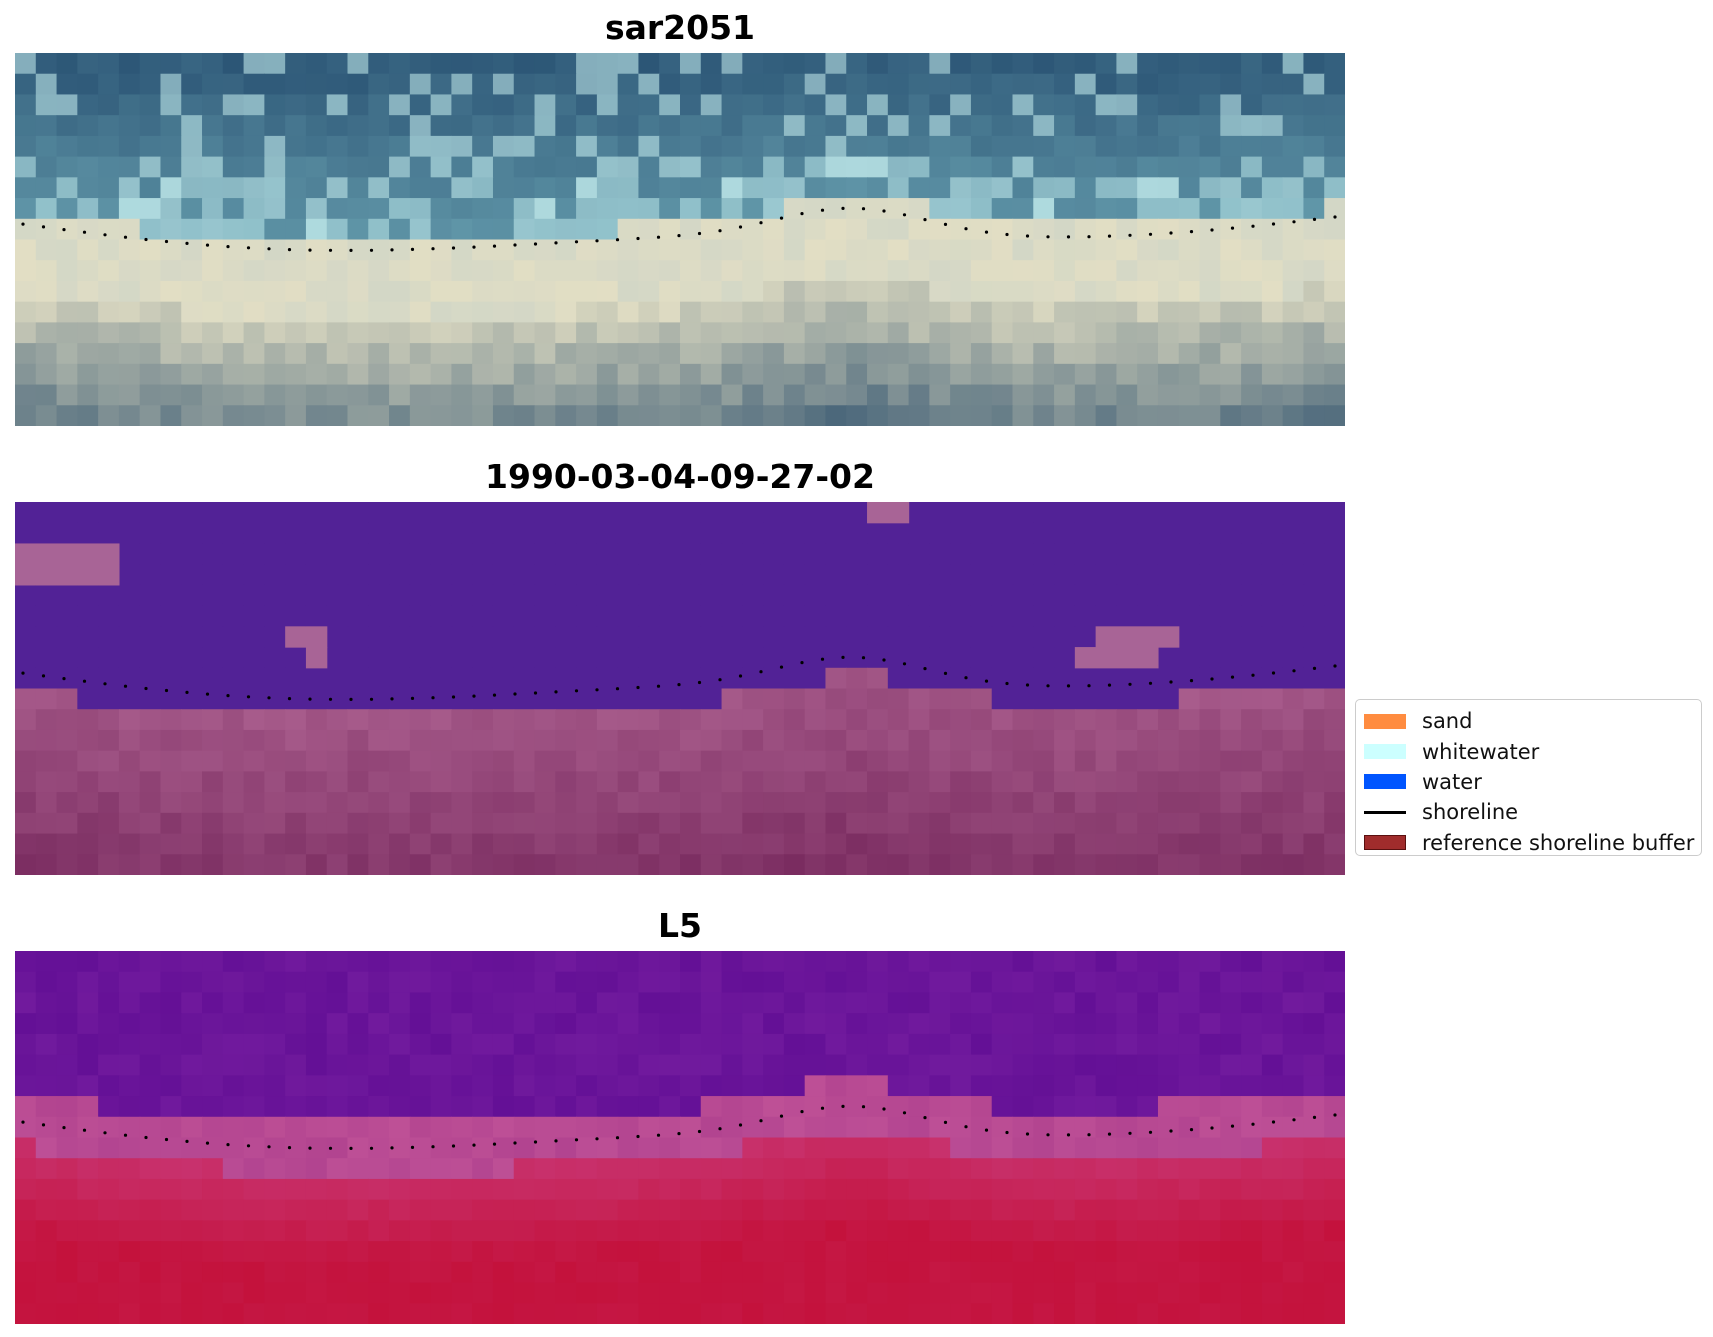 Image resolution: width=1713 pixels, height=1337 pixels. What do you see at coordinates (1528, 812) in the screenshot?
I see `legend-item-shoreline: shoreline` at bounding box center [1528, 812].